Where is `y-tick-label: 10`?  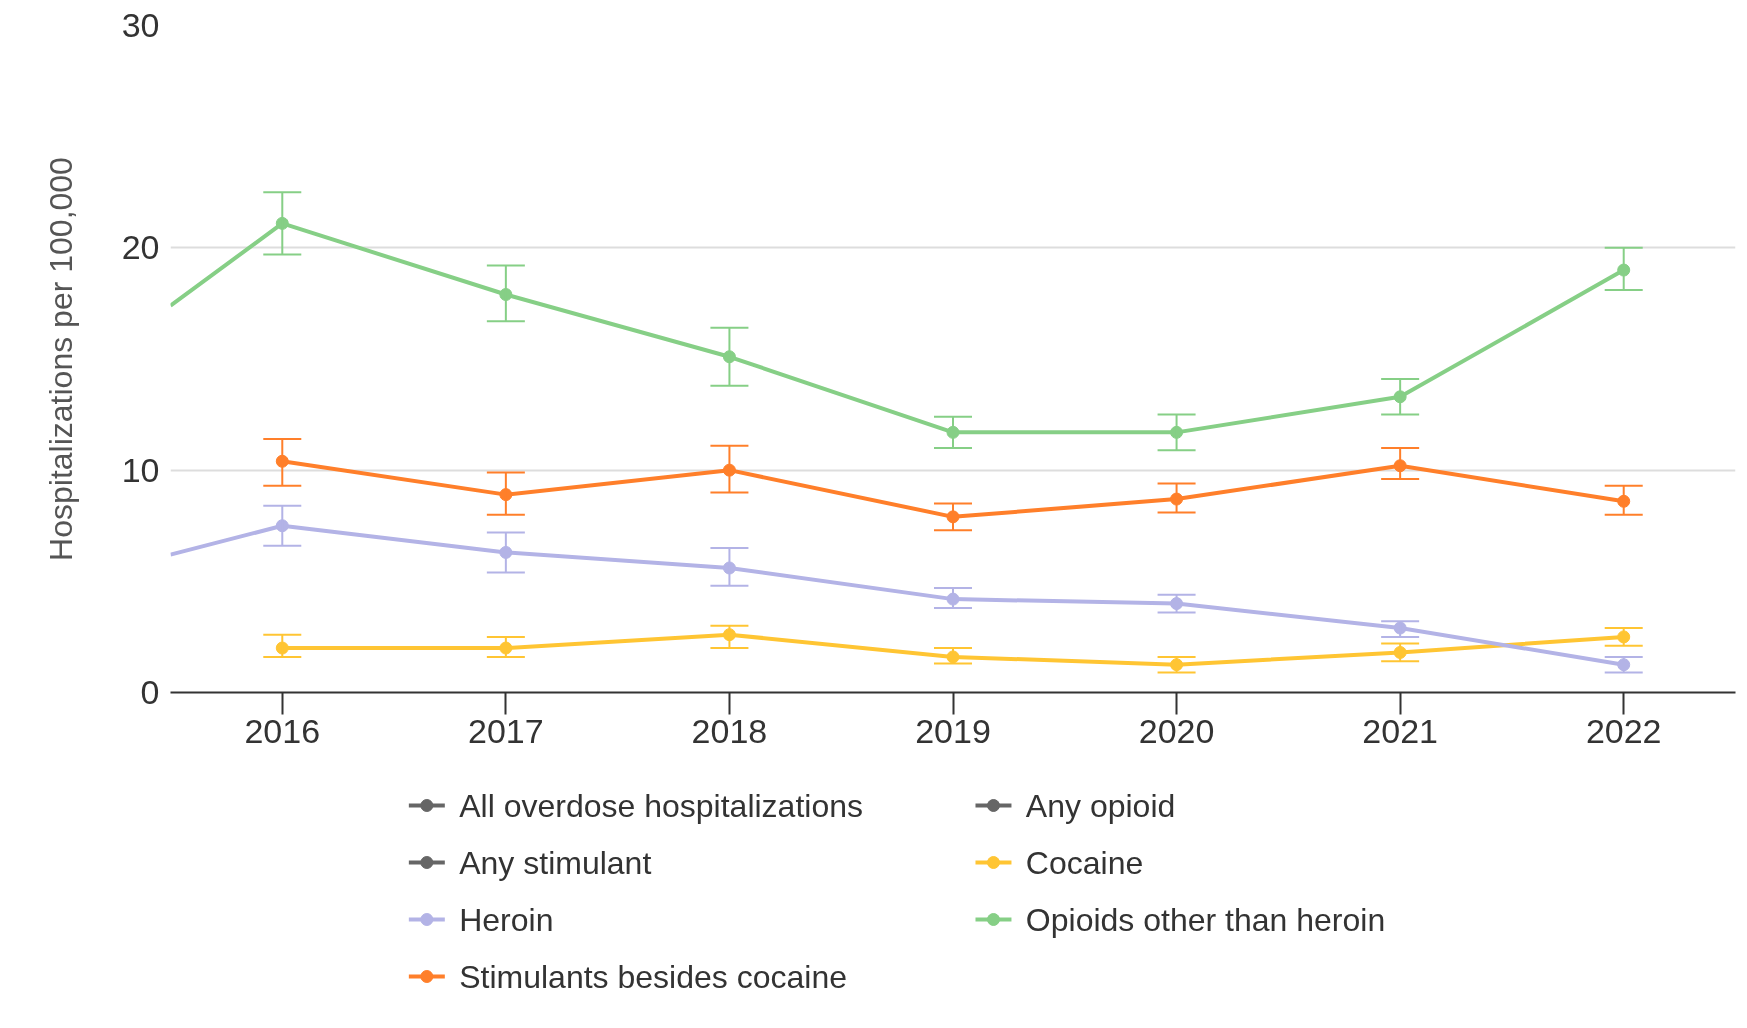
y-tick-label: 10 is located at coordinates (140, 469).